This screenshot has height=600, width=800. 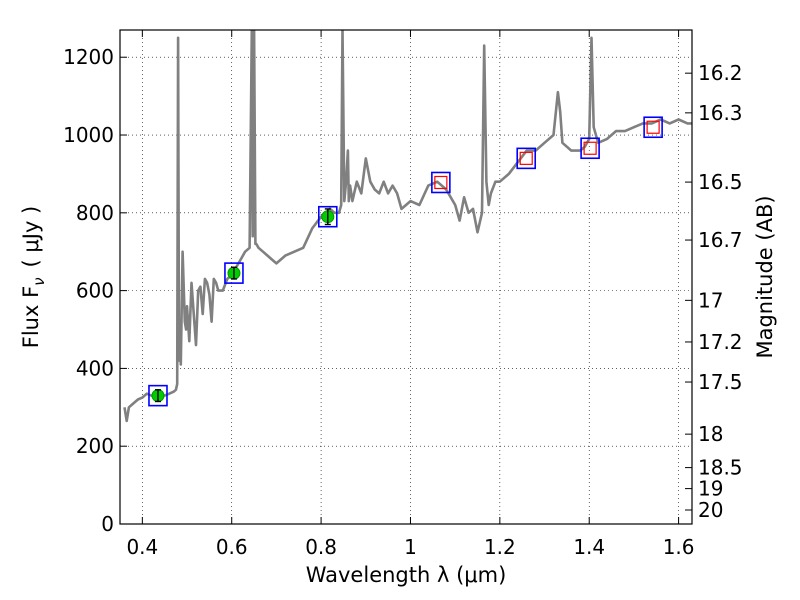 I want to click on y2-tick-label: 16.3, so click(x=720, y=113).